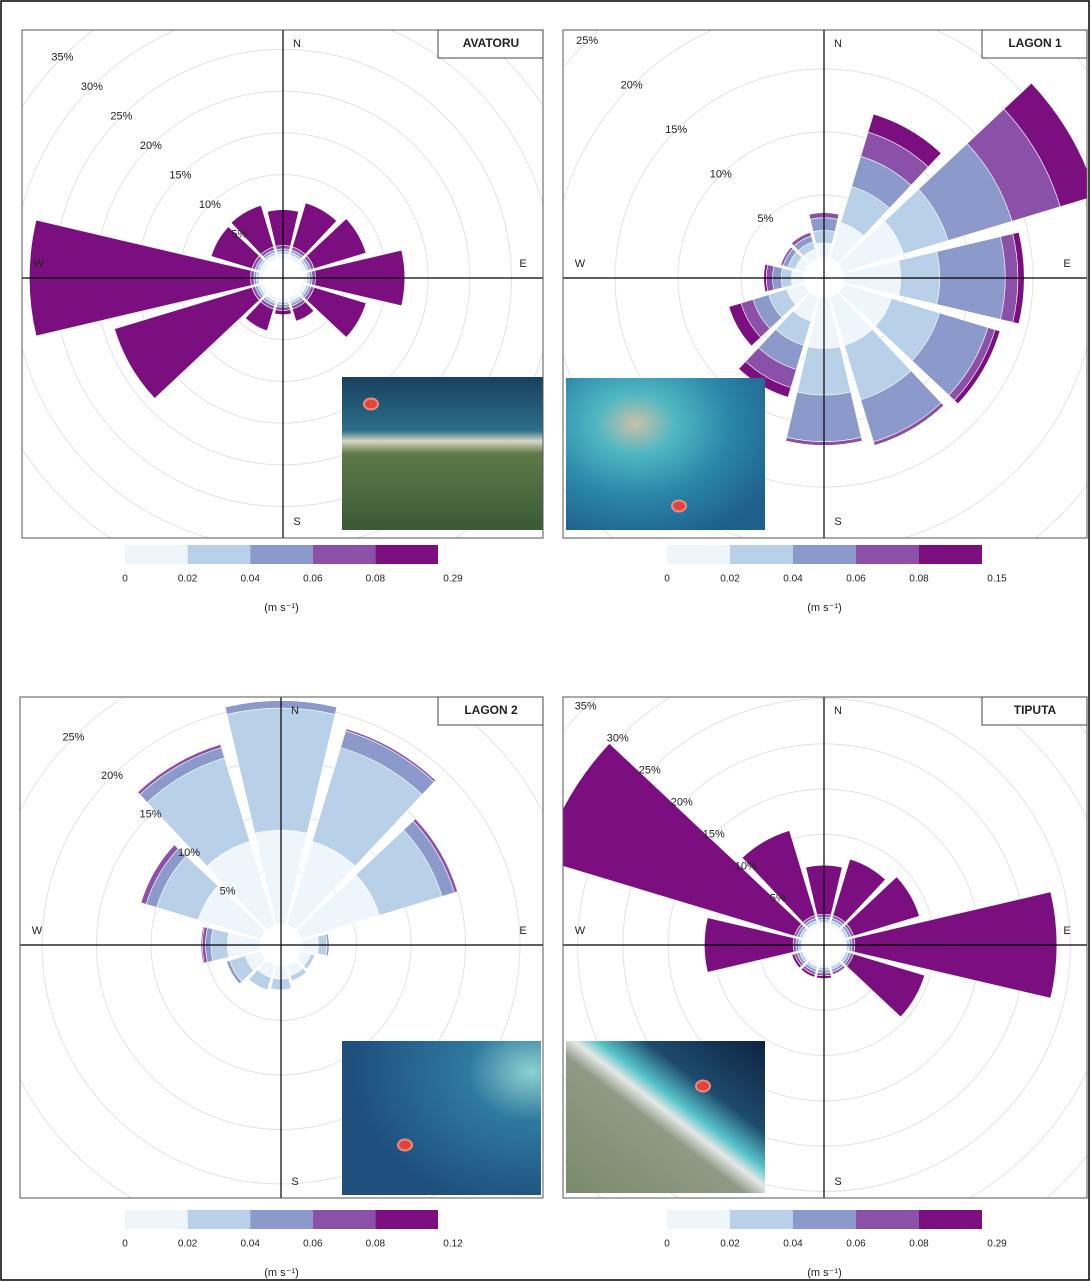 This screenshot has height=1282, width=1091. Describe the element at coordinates (618, 739) in the screenshot. I see `r-tick-label: 30%` at that location.